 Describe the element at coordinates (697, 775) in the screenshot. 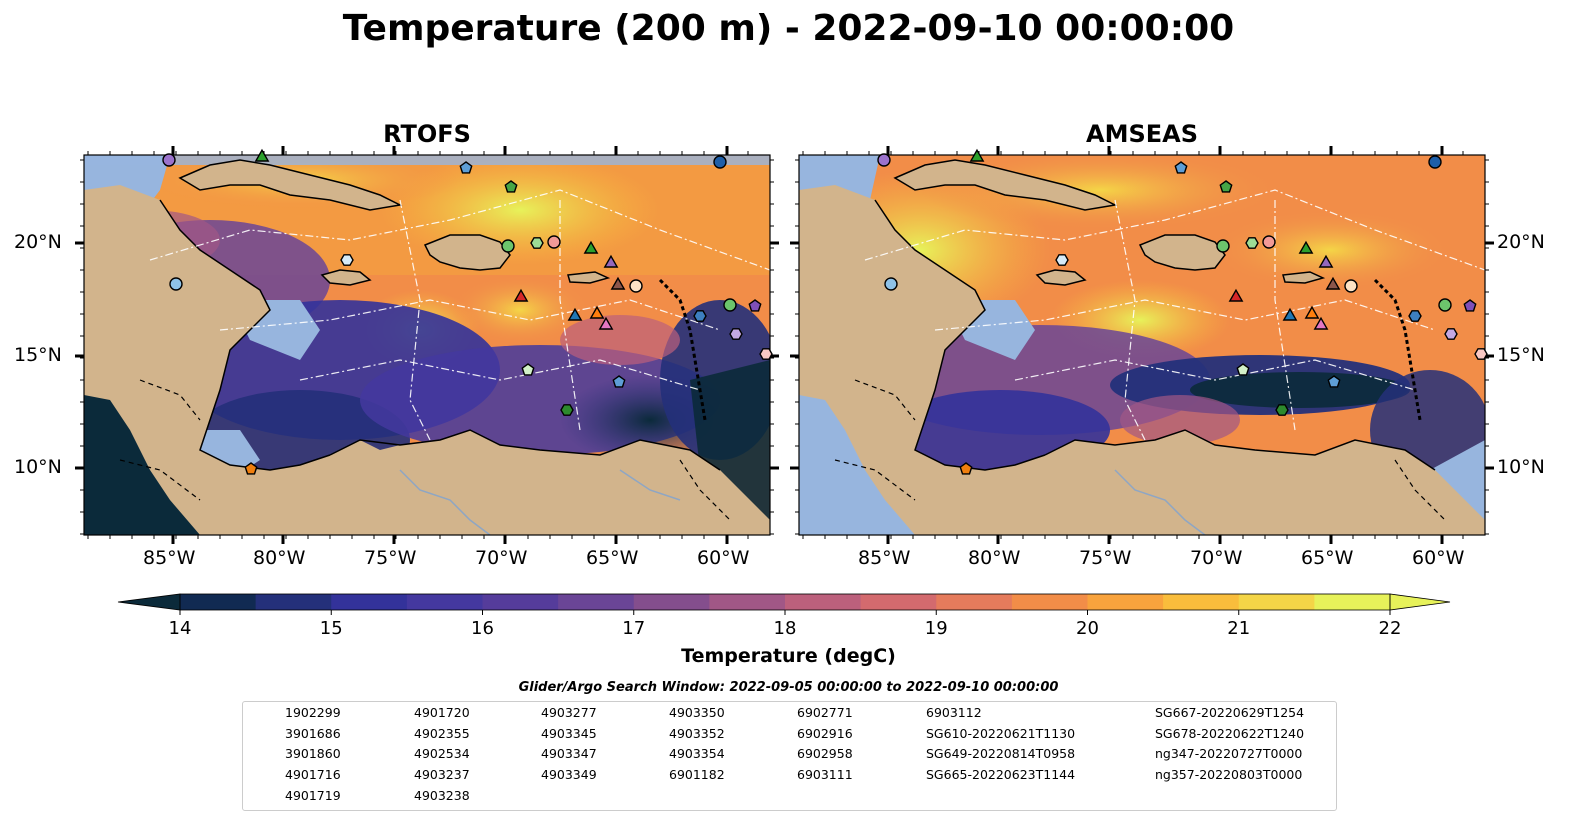

I see `legend-label: 6901182` at that location.